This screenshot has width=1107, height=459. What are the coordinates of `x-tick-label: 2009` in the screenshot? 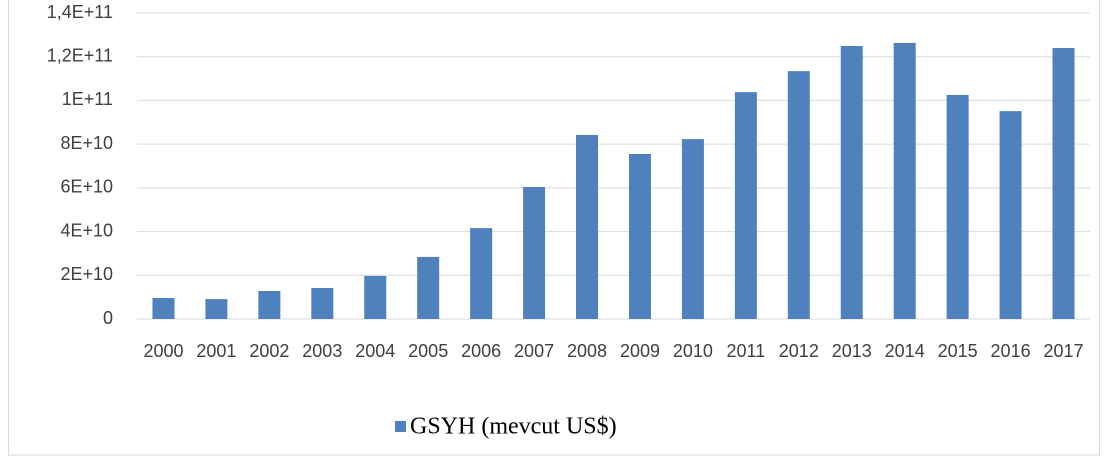 It's located at (640, 351).